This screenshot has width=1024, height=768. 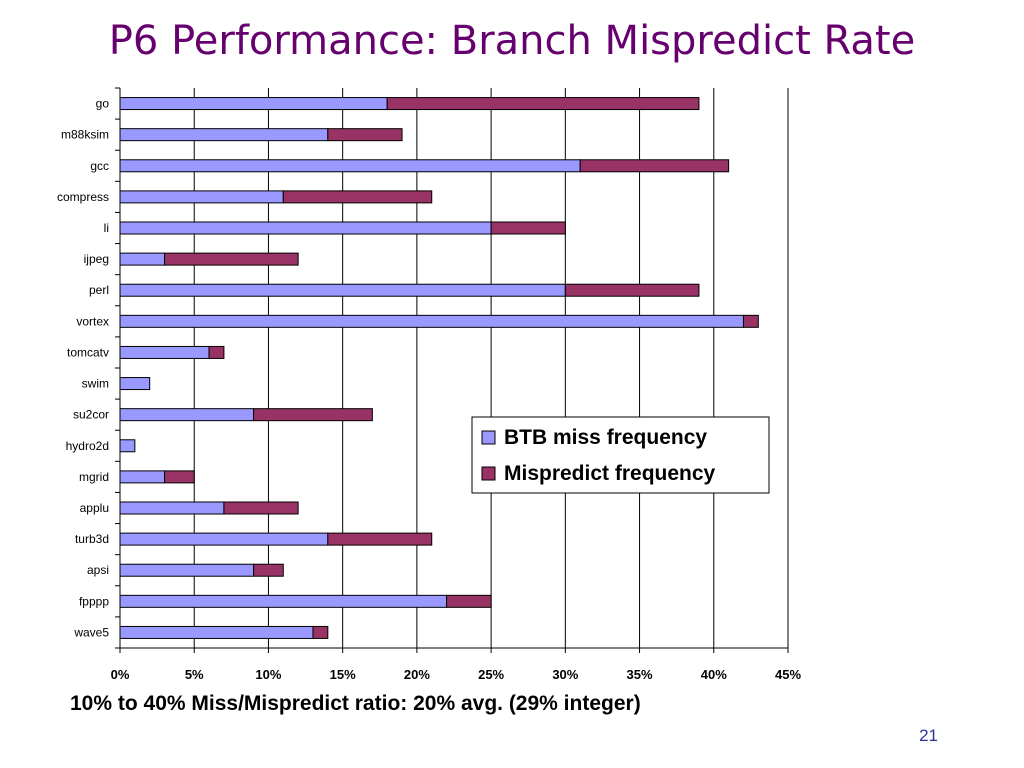 What do you see at coordinates (94, 508) in the screenshot?
I see `category-label: applu` at bounding box center [94, 508].